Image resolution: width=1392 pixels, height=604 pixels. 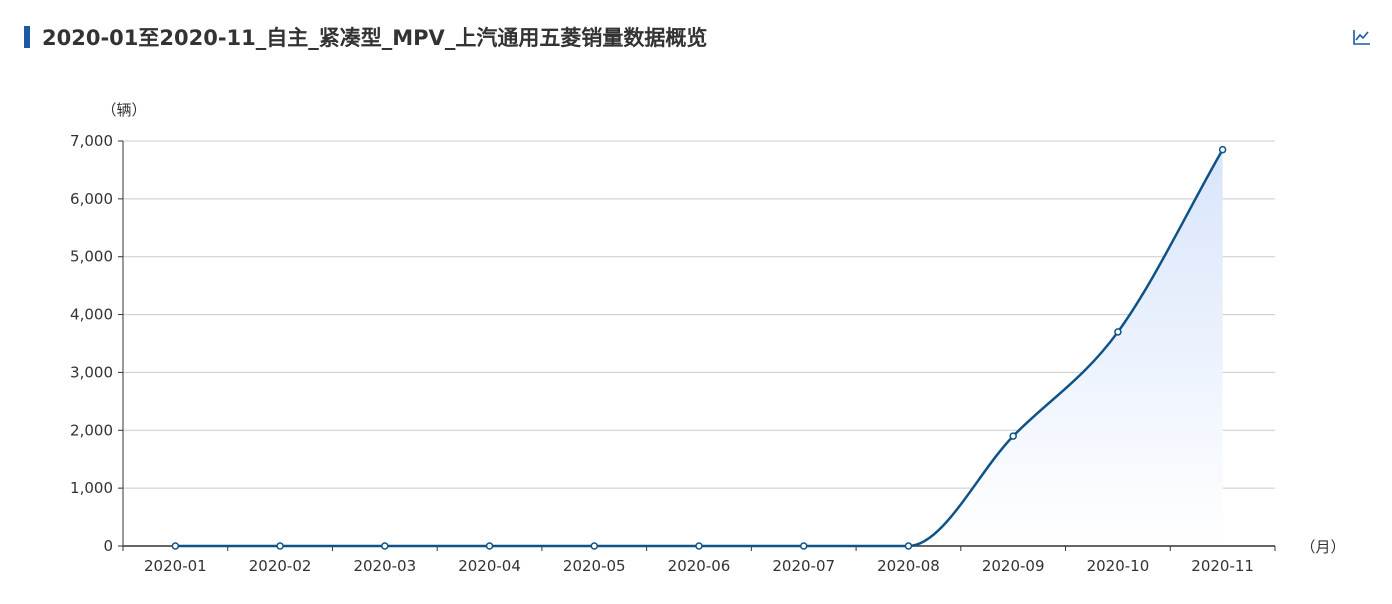 I want to click on x-tick-label: 2020-10, so click(x=1118, y=566).